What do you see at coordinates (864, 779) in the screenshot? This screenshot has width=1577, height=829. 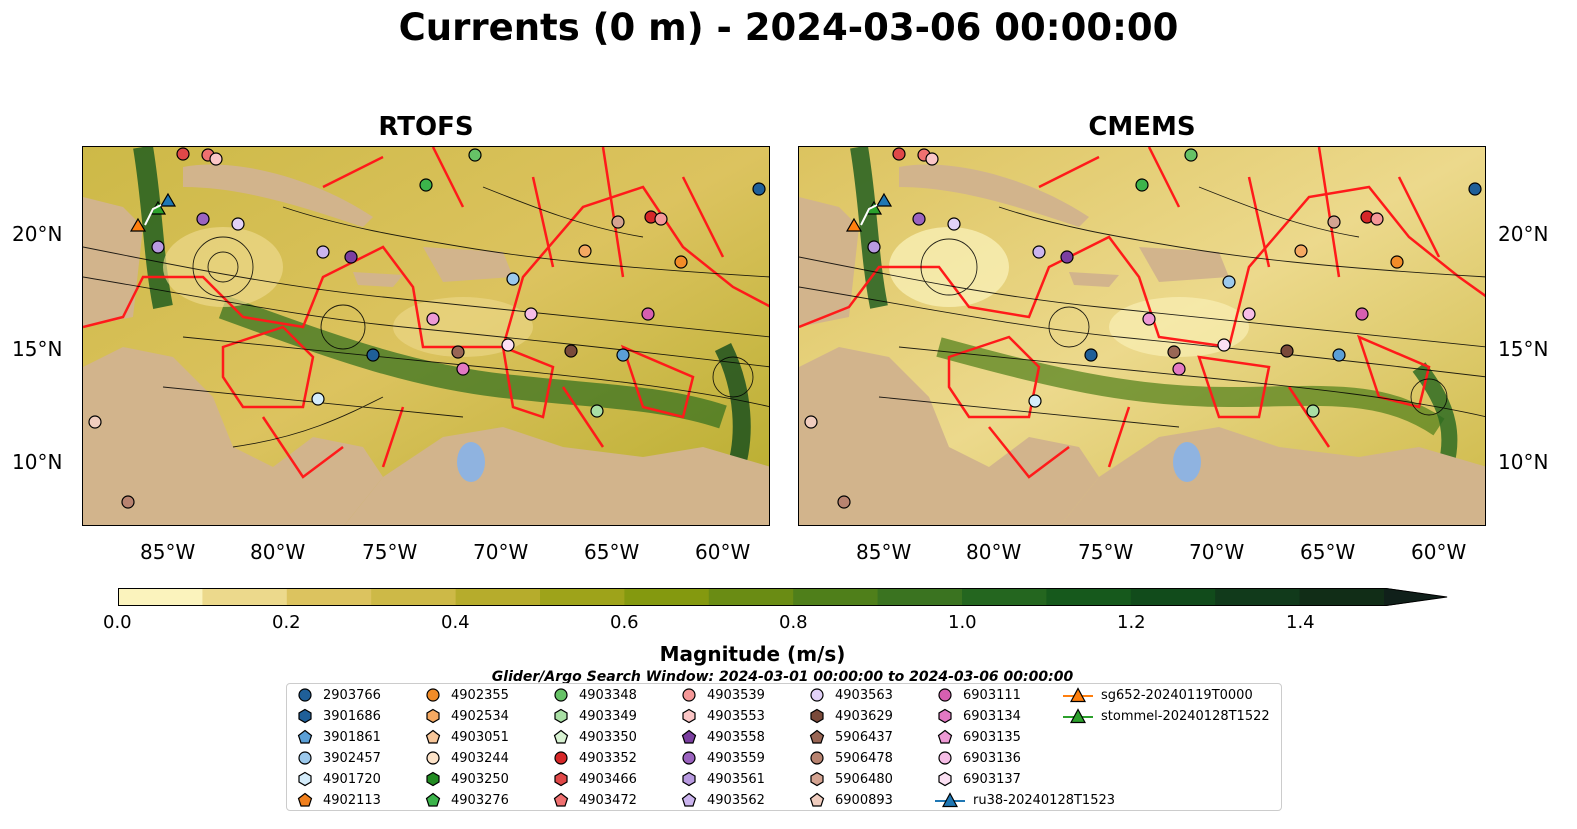 I see `legend-item-label: 5906480` at bounding box center [864, 779].